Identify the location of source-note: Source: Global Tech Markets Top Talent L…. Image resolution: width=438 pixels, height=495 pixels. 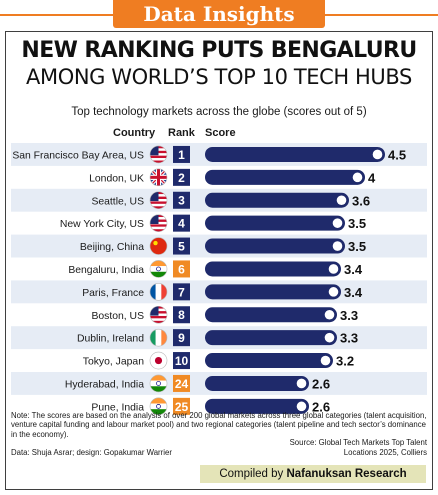
(327, 447).